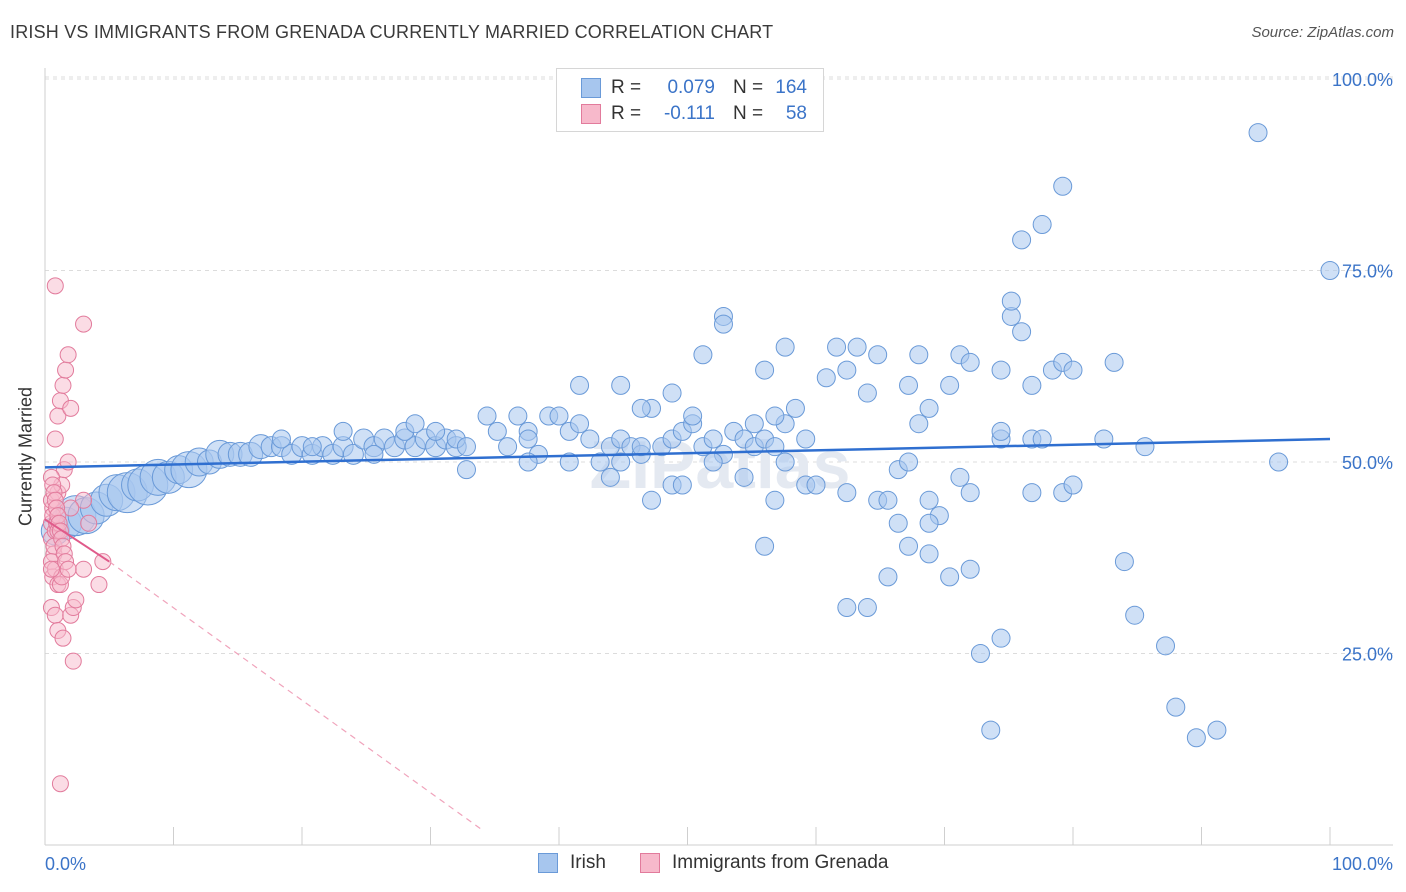 This screenshot has height=892, width=1406. I want to click on irish-trend-line, so click(687, 453).